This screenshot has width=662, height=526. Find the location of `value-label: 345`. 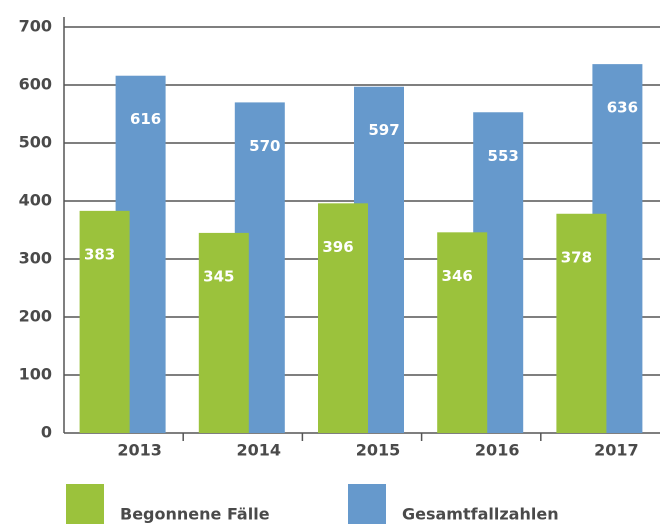

value-label: 345 is located at coordinates (218, 276).